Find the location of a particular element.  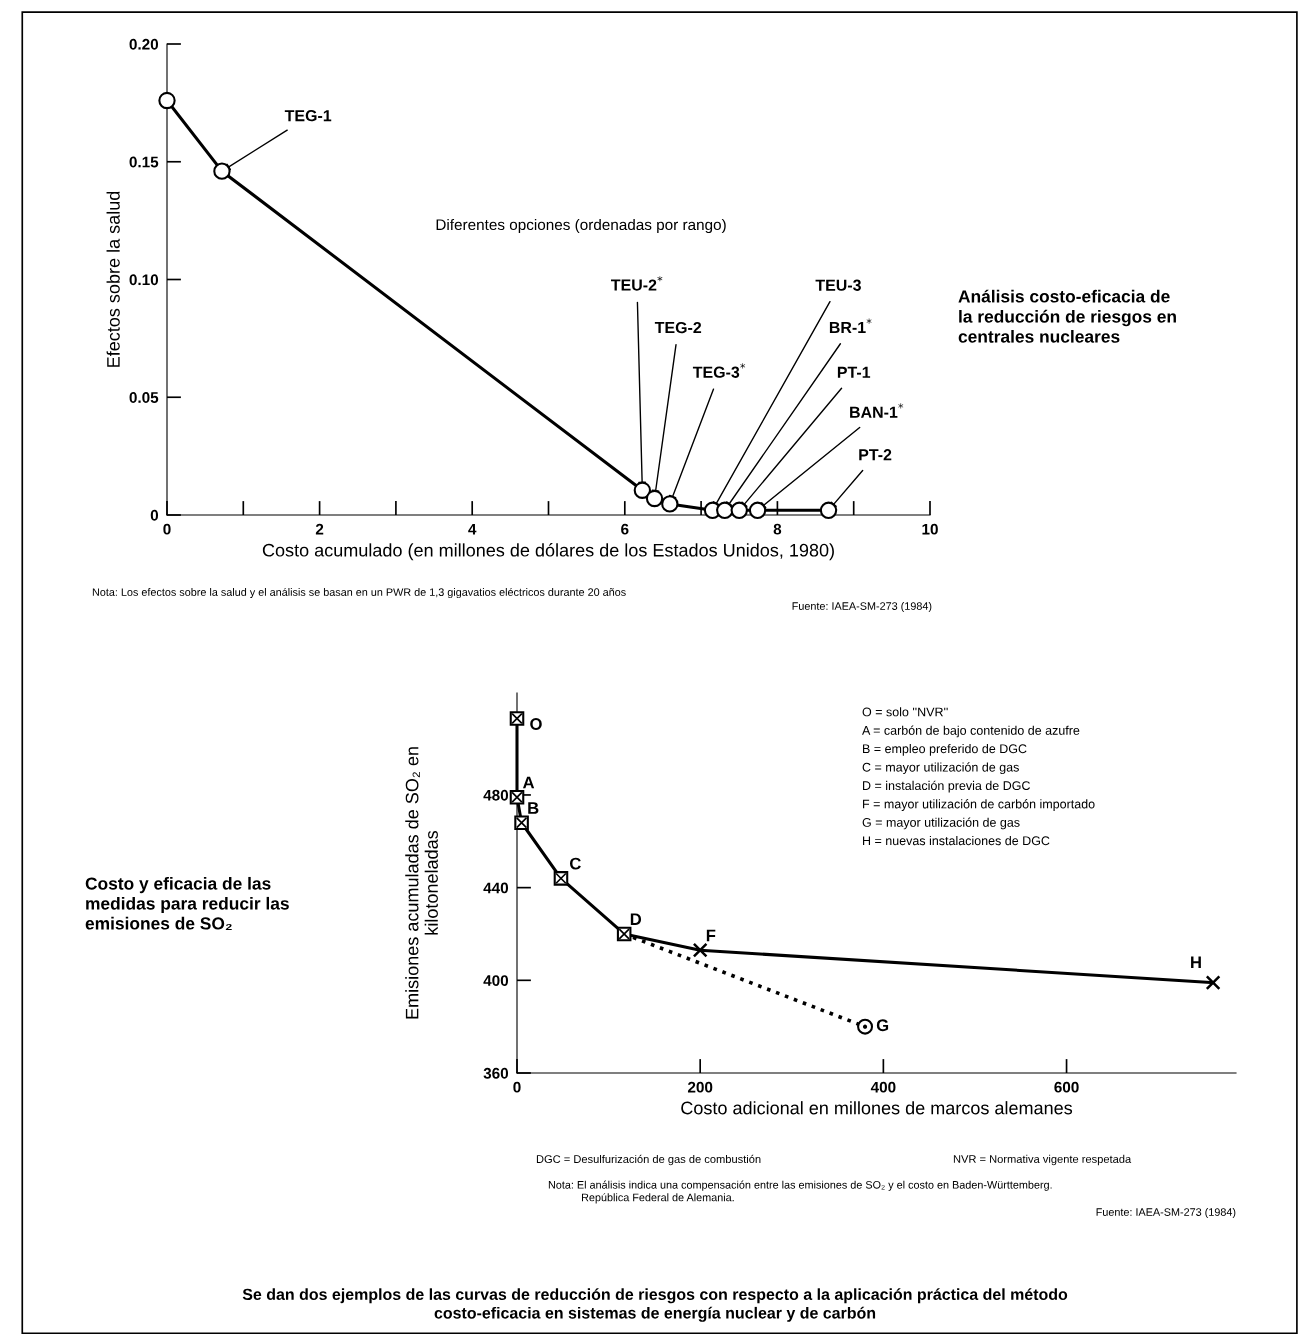

y-tick-label: 0 is located at coordinates (154, 515).